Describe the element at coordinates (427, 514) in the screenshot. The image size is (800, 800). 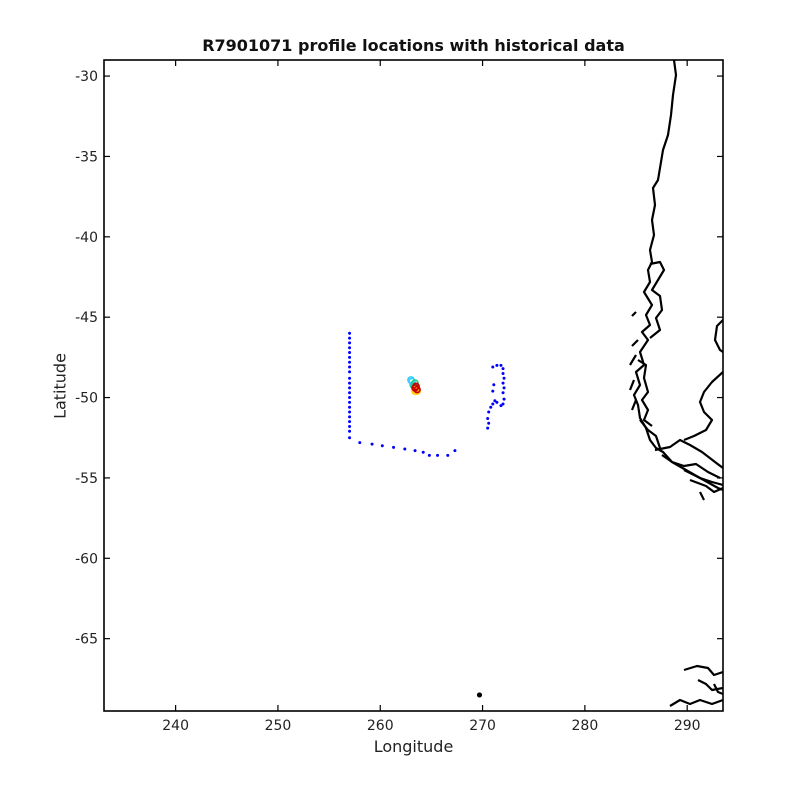
I see `profile-markers` at that location.